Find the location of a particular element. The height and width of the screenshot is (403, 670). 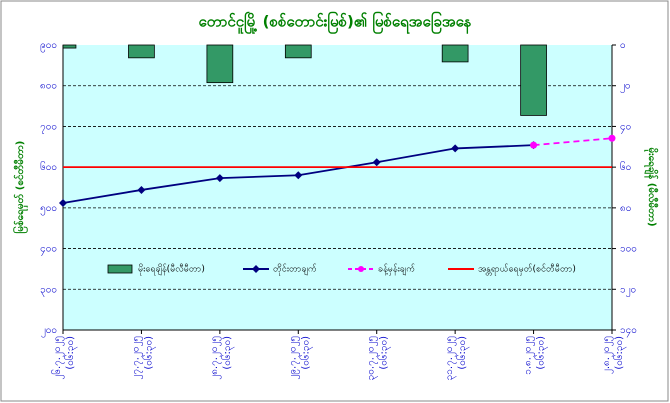

y-tick-label: ၃၀၀ is located at coordinates (48, 290).